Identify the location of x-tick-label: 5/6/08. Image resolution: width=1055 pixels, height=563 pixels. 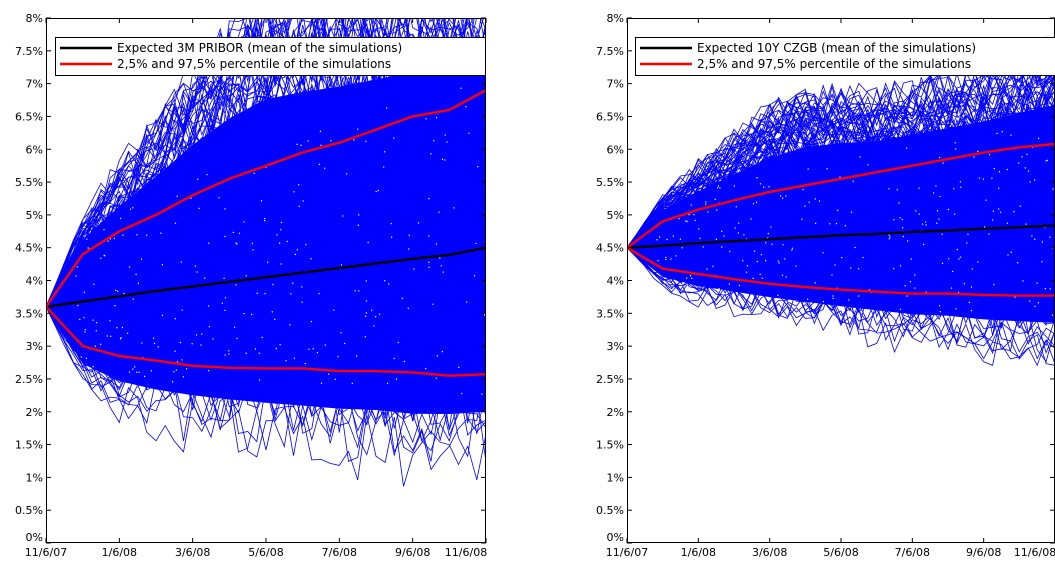
(265, 552).